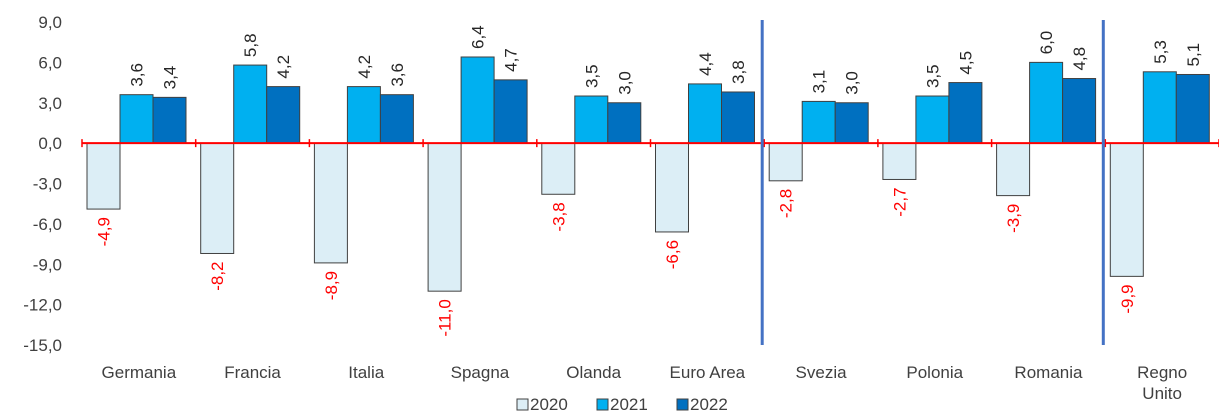 The height and width of the screenshot is (412, 1219). What do you see at coordinates (1127, 298) in the screenshot?
I see `data-label-2020: -9,9` at bounding box center [1127, 298].